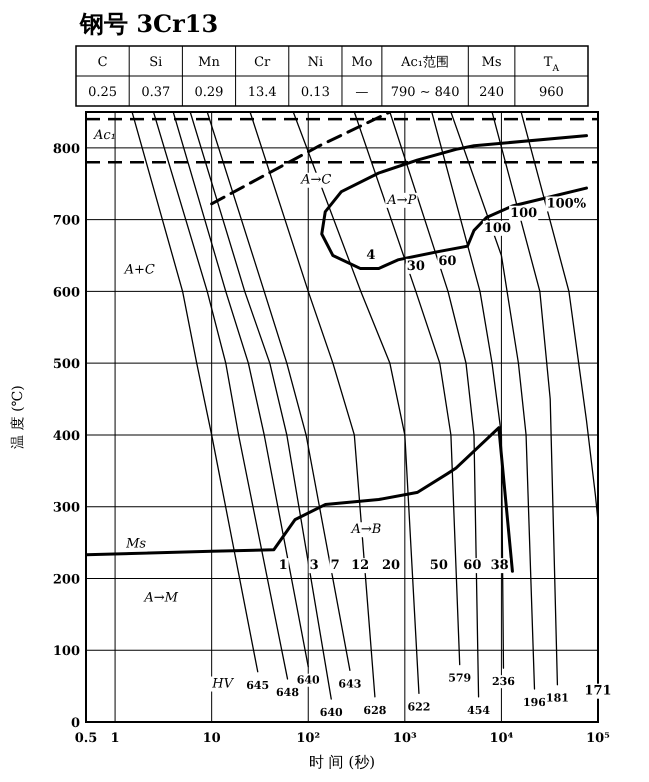  What do you see at coordinates (66, 508) in the screenshot?
I see `y-tick-label: 300` at bounding box center [66, 508].